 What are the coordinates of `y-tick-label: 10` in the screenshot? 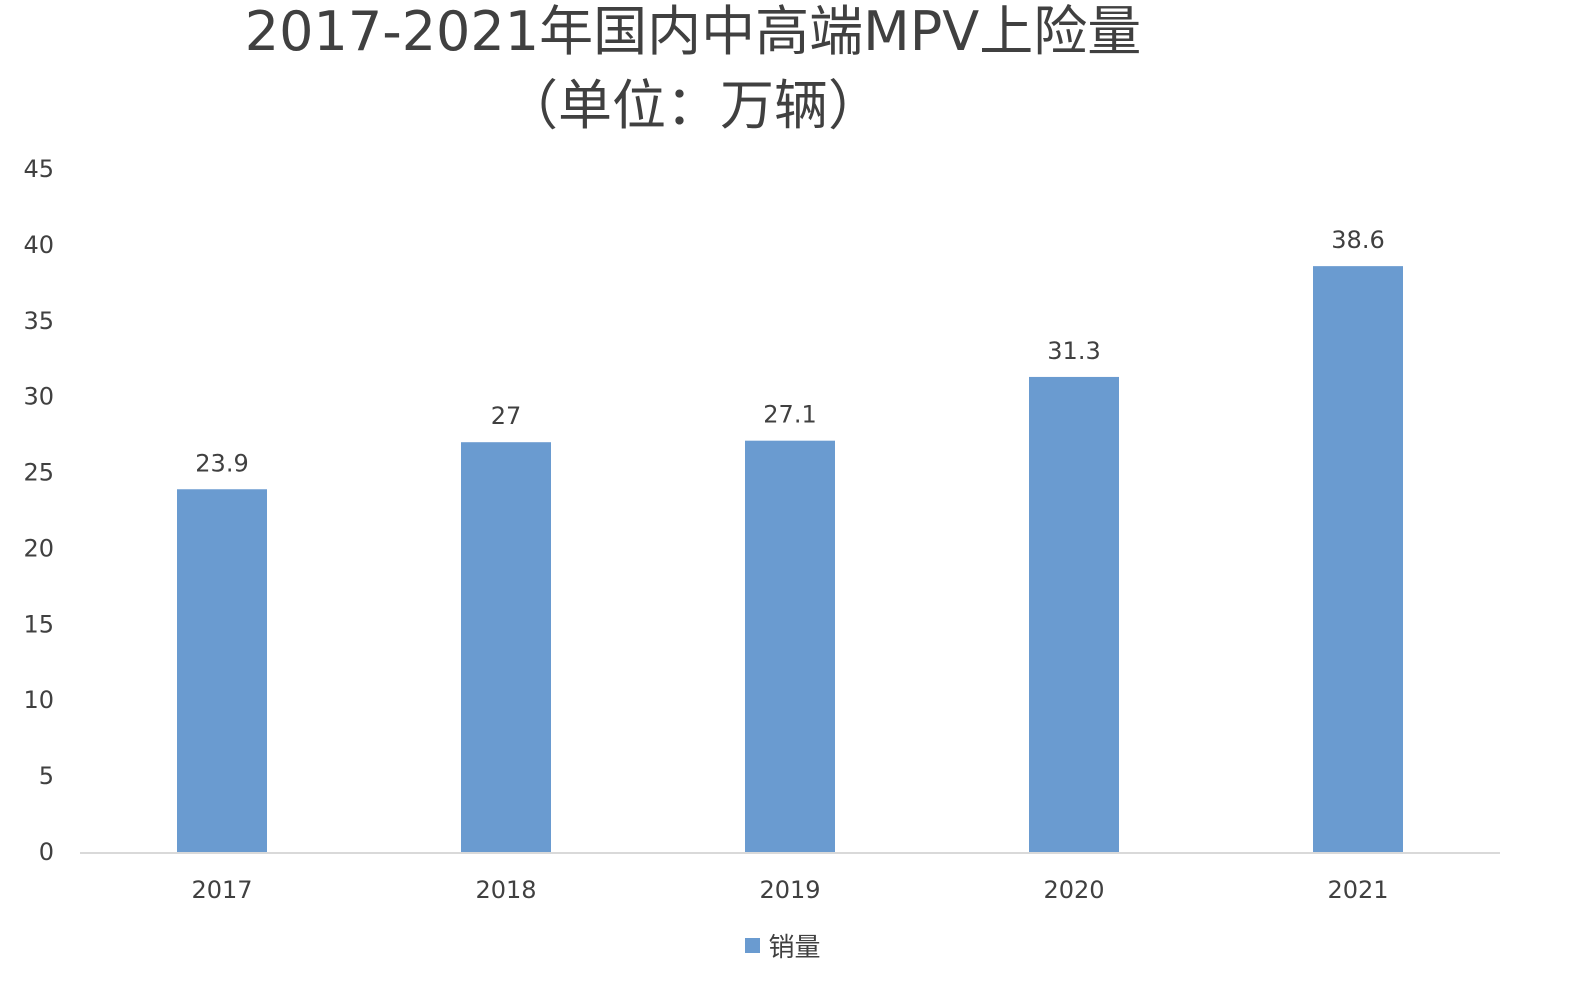 It's located at (38, 700).